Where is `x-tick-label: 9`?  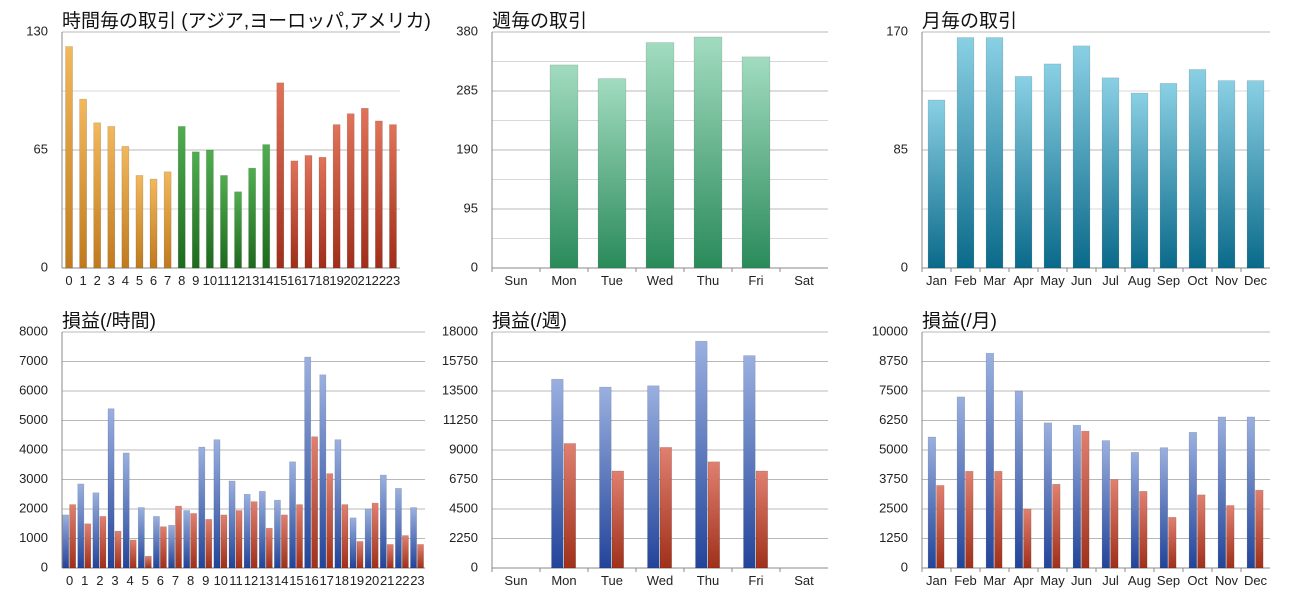
x-tick-label: 9 is located at coordinates (205, 580).